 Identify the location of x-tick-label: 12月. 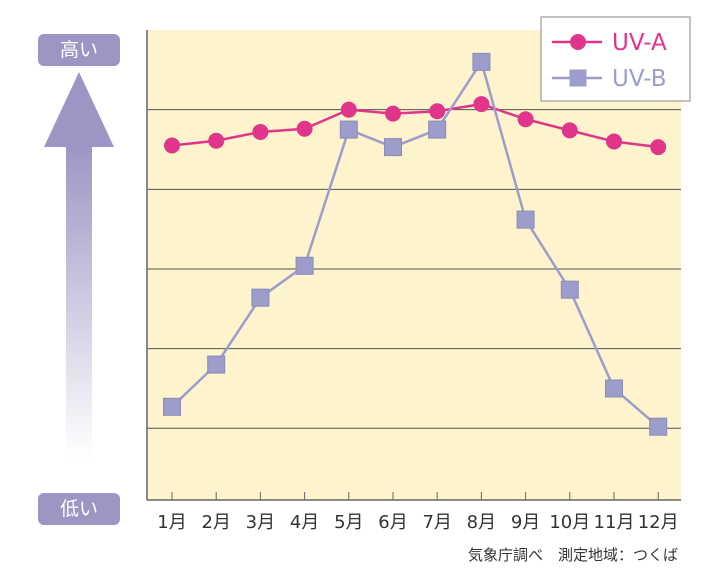
(658, 522).